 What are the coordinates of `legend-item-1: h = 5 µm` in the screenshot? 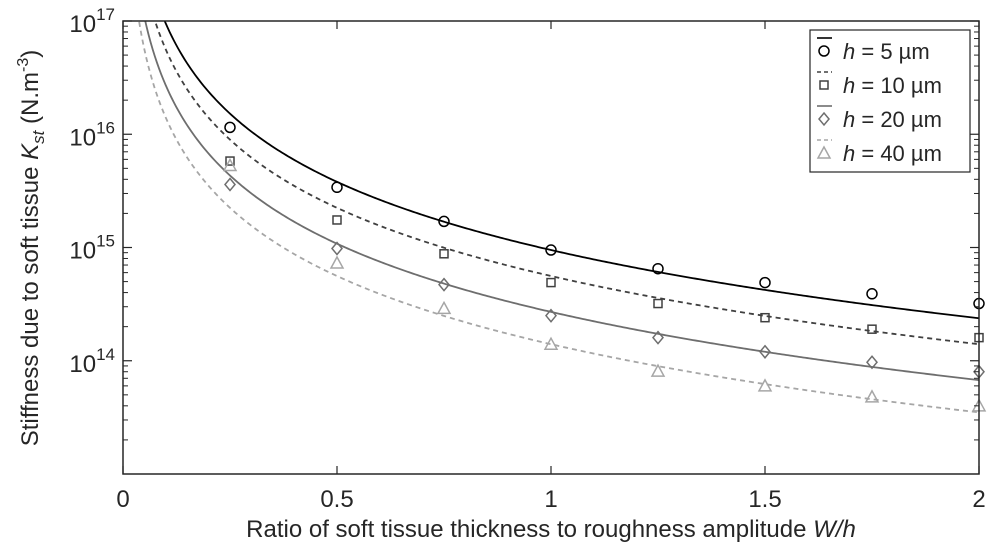 It's located at (873, 50).